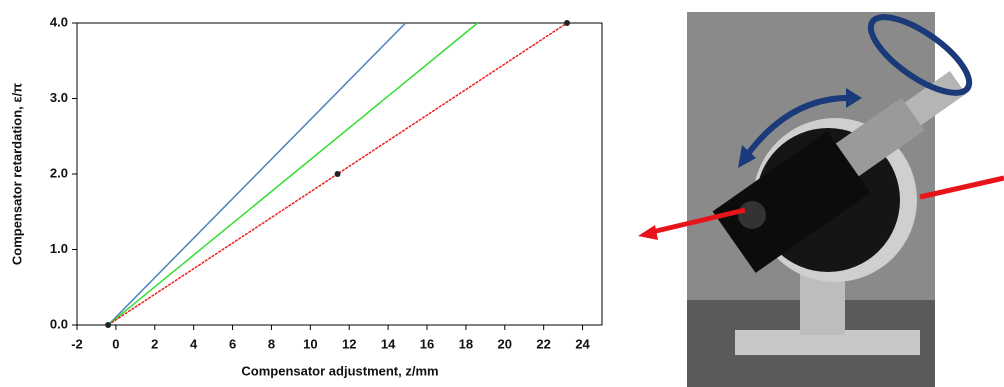  I want to click on micrometer-rotation-arrow, so click(920, 55).